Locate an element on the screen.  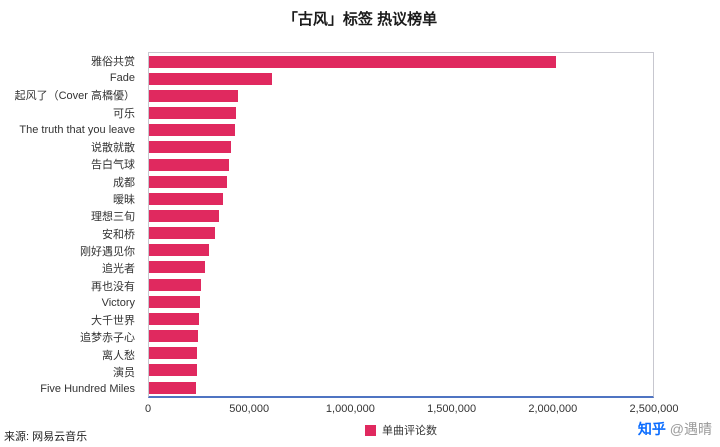
category-label: The truth that you leave is located at coordinates (77, 129).